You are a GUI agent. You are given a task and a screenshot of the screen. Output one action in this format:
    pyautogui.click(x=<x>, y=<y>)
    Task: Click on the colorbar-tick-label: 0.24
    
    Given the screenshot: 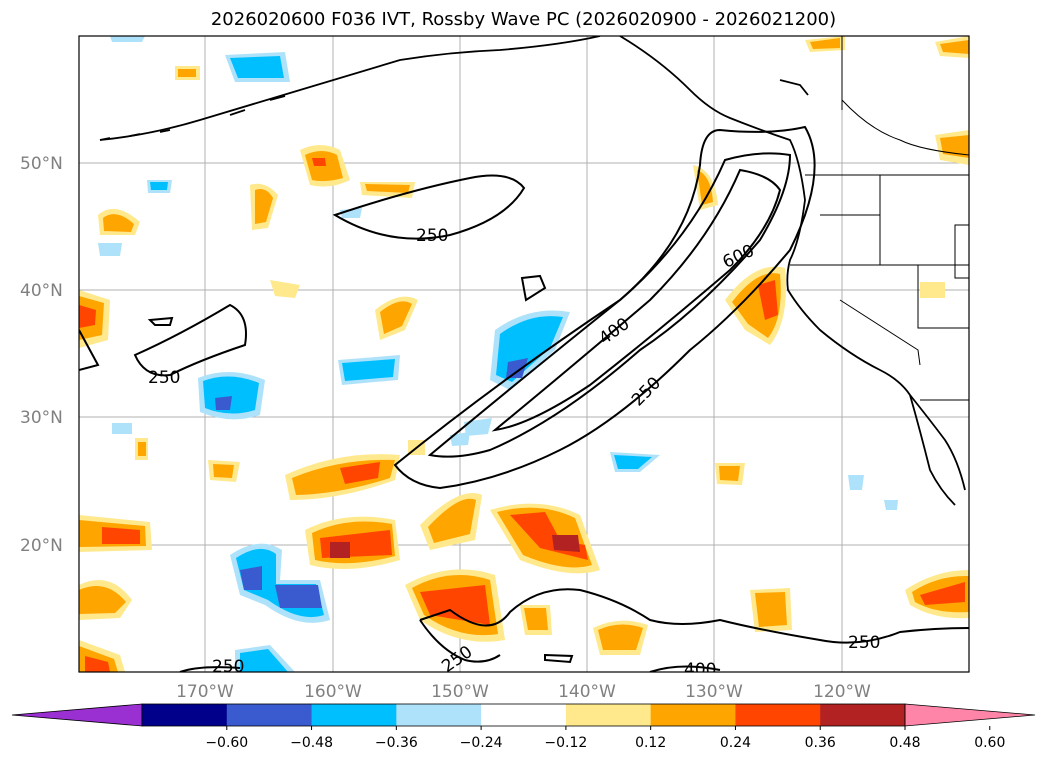 What is the action you would take?
    pyautogui.click(x=735, y=743)
    